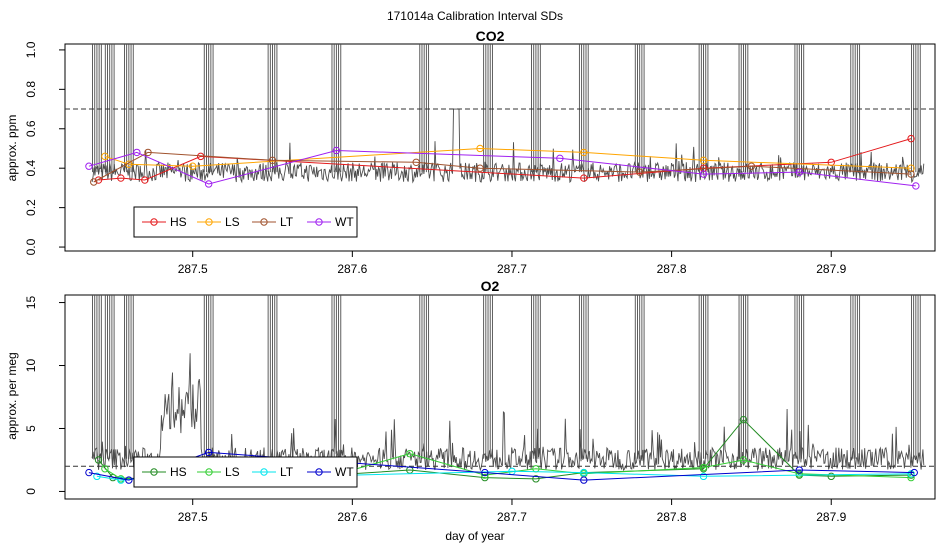 Image resolution: width=950 pixels, height=550 pixels. I want to click on co2-legend-label-wt: WT, so click(344, 222).